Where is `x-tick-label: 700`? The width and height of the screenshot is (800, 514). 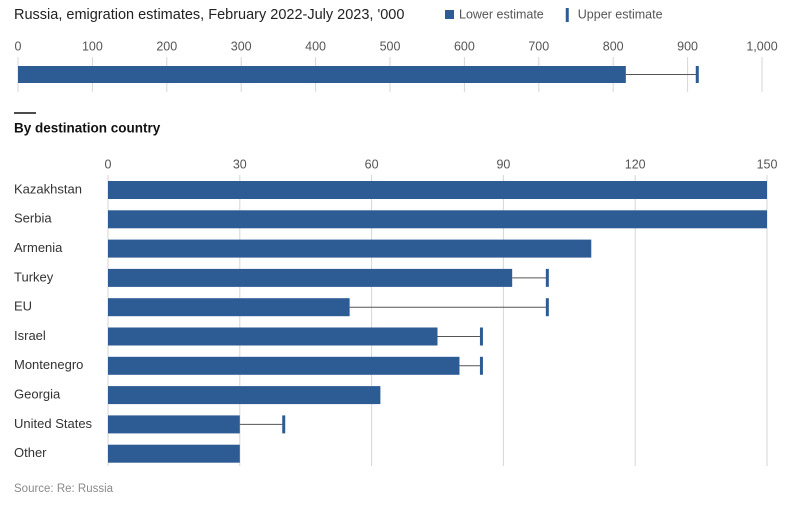
x-tick-label: 700 is located at coordinates (538, 46).